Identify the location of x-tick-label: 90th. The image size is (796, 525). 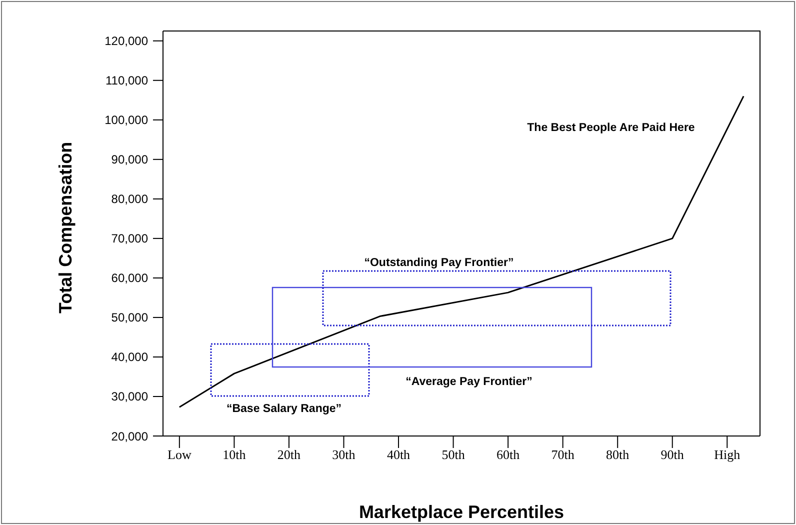
(672, 454).